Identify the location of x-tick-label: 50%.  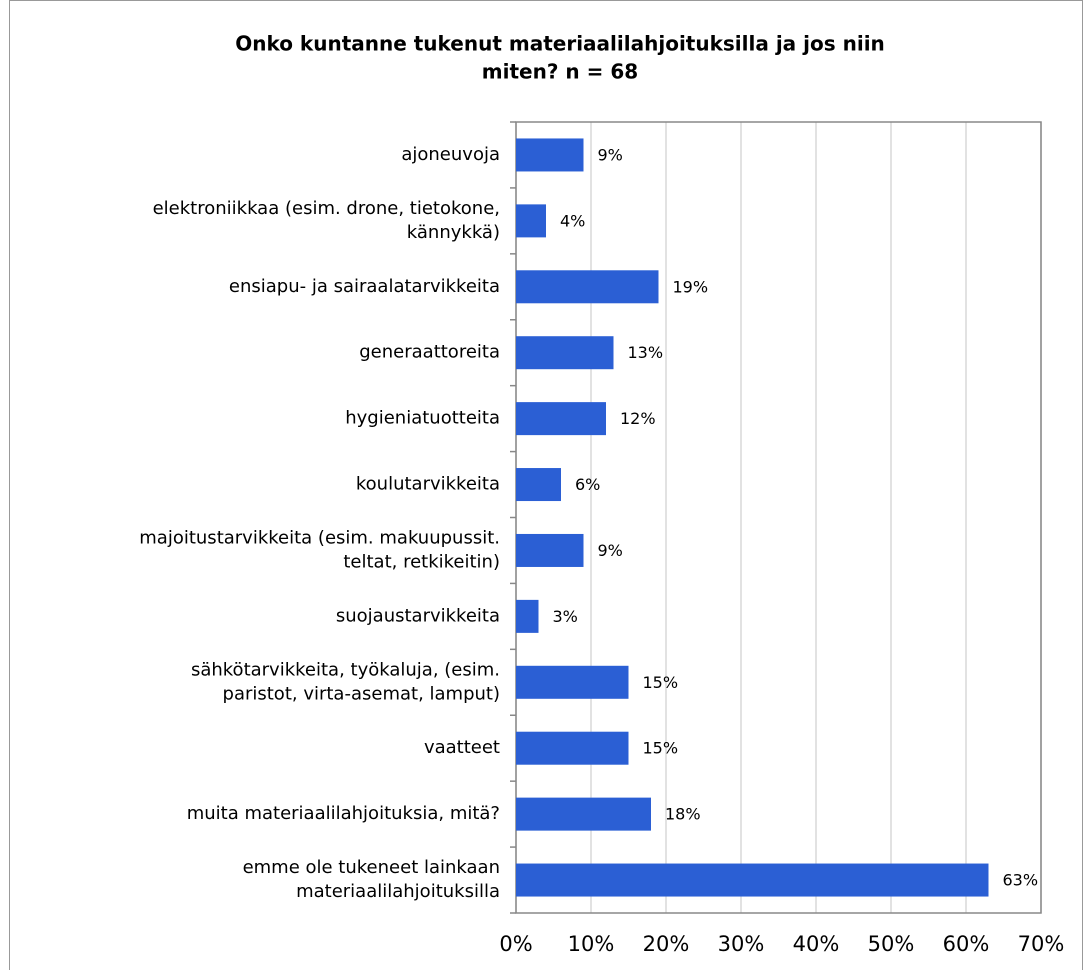
(891, 944).